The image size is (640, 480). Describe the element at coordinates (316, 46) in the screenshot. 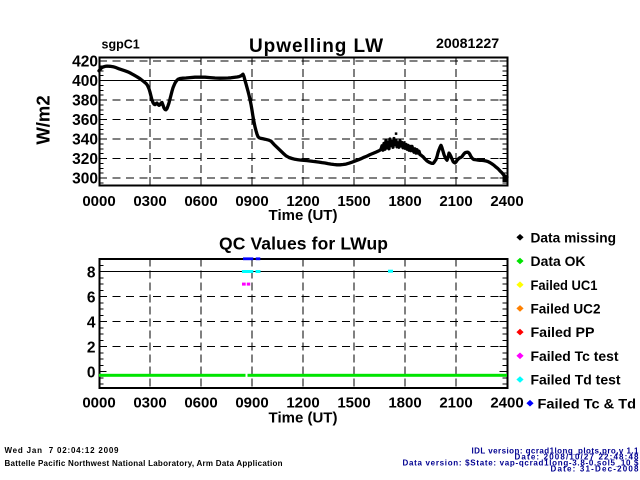

I see `svg-text: Upwelling LW` at that location.